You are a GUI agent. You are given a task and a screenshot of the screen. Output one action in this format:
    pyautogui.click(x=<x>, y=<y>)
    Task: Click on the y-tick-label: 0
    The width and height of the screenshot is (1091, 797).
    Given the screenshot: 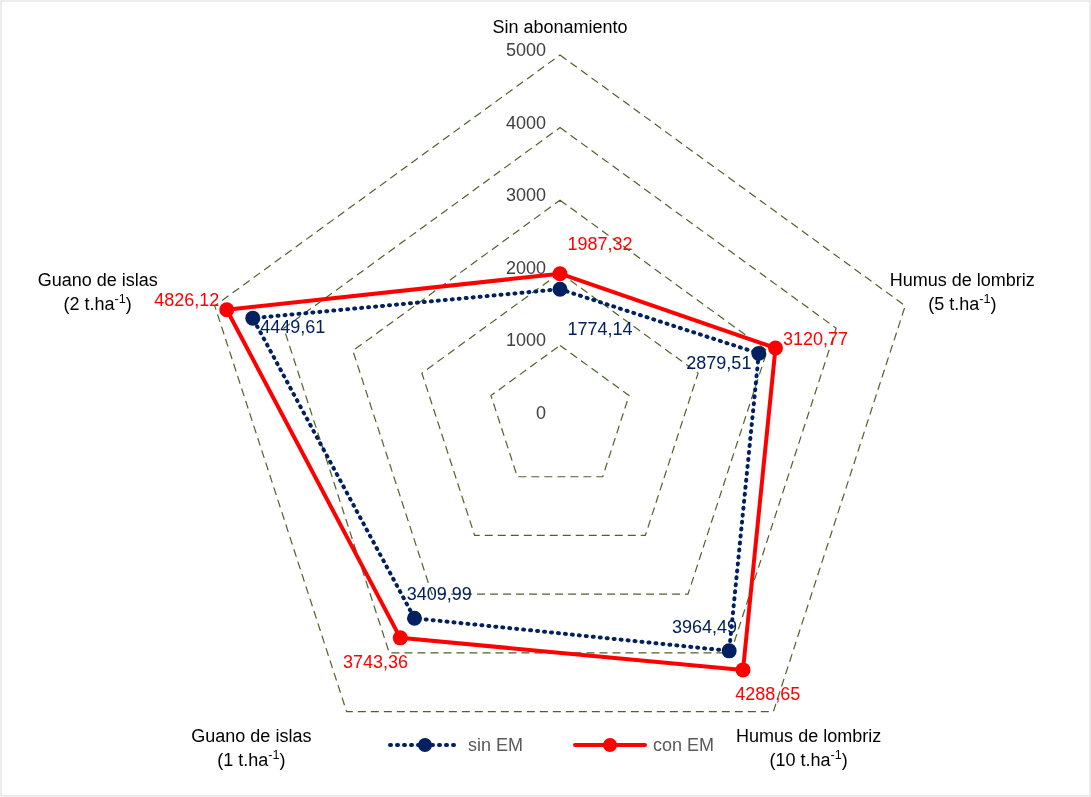 What is the action you would take?
    pyautogui.click(x=540, y=413)
    